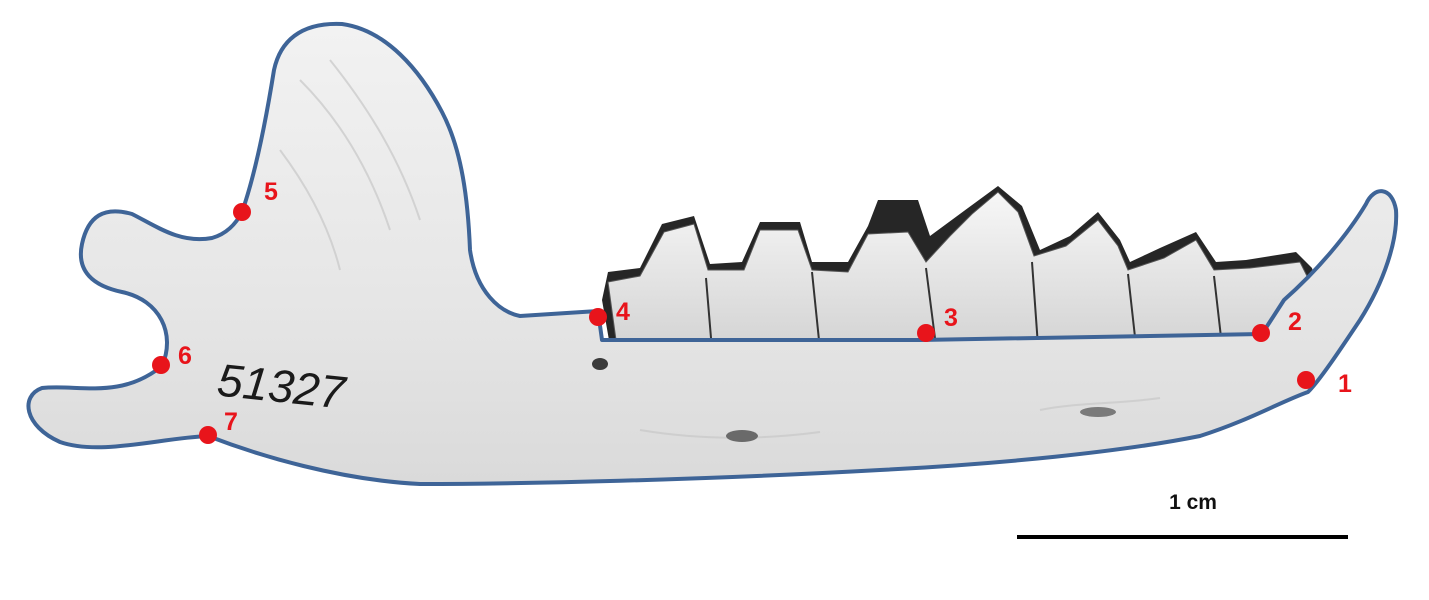 The height and width of the screenshot is (600, 1429). What do you see at coordinates (185, 356) in the screenshot?
I see `landmark-label: 6` at bounding box center [185, 356].